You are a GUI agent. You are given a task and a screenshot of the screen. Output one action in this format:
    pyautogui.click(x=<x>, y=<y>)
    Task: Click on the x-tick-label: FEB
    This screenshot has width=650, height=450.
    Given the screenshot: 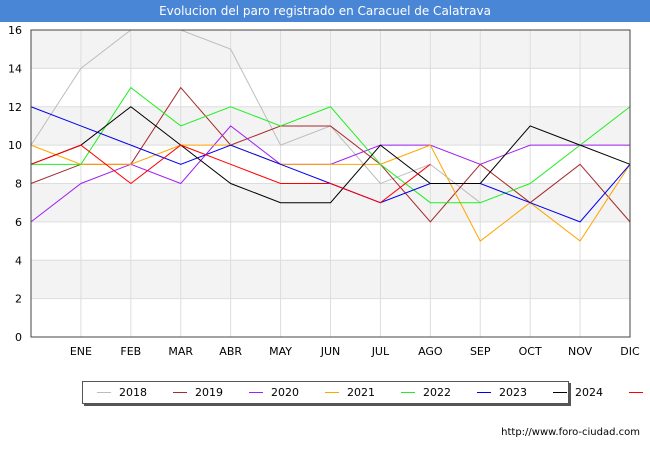 What is the action you would take?
    pyautogui.click(x=130, y=351)
    